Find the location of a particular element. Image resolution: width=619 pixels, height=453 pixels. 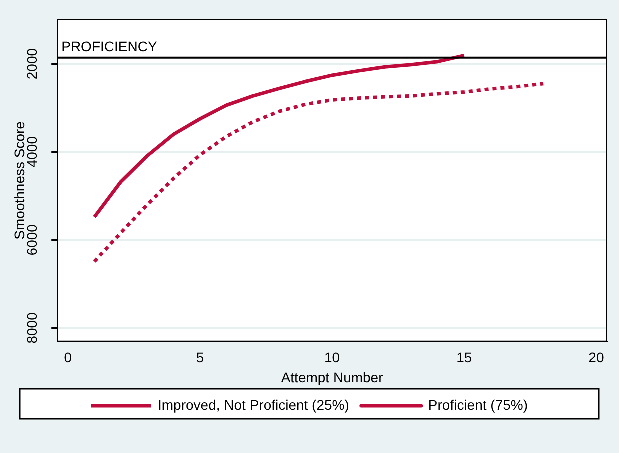

y-tick-label: 8000 is located at coordinates (32, 328).